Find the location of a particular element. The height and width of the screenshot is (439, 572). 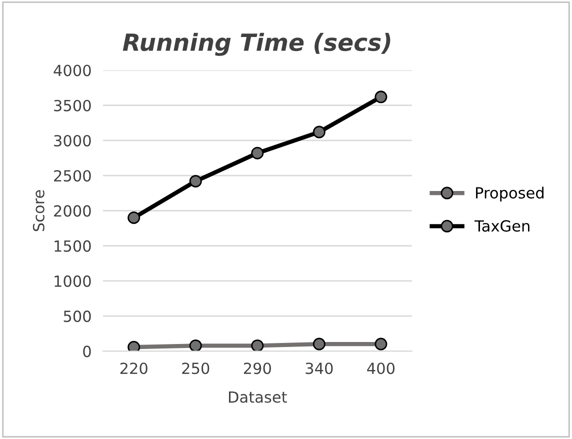

legend-label: Proposed is located at coordinates (510, 194).